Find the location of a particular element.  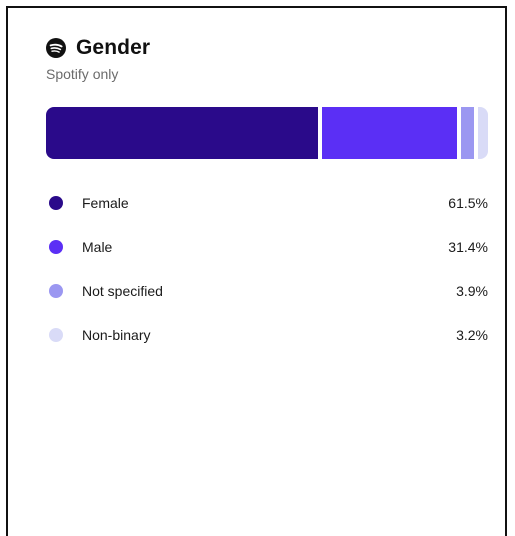

spotify-logo-icon is located at coordinates (56, 48).